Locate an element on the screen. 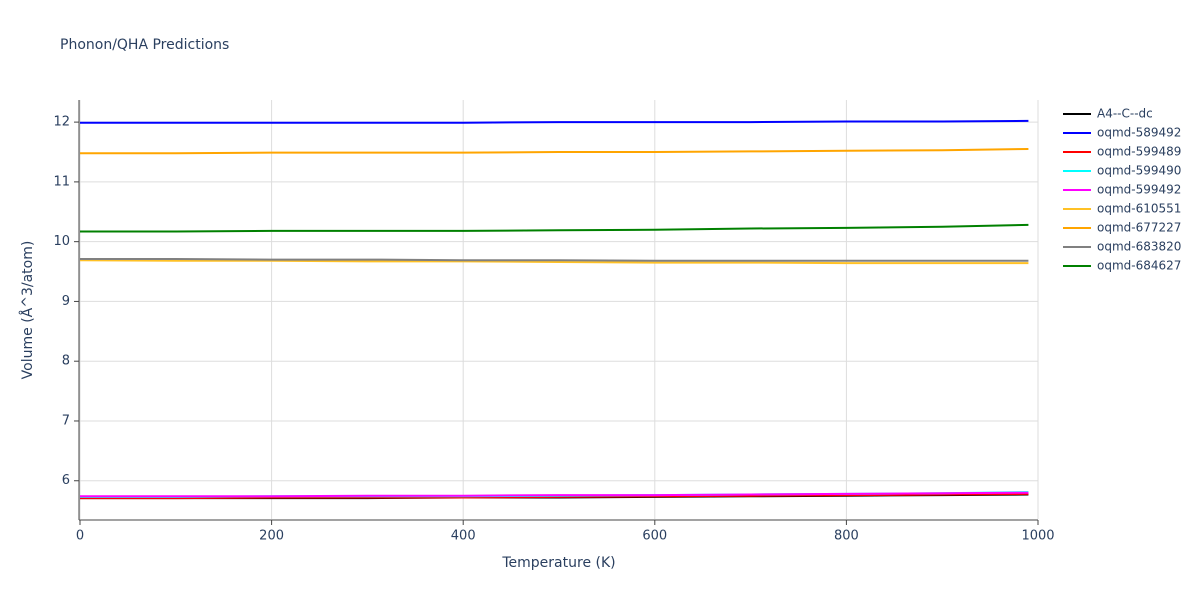  x-tick-label: 600 is located at coordinates (654, 536).